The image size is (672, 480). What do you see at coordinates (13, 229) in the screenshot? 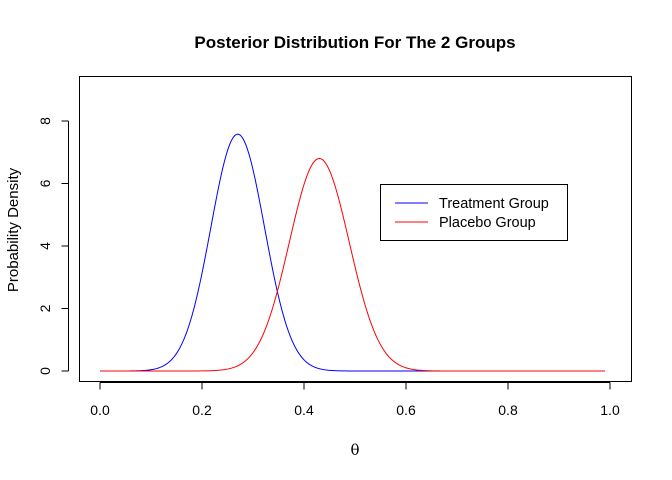
I see `y-axis-label: Probability Density` at bounding box center [13, 229].